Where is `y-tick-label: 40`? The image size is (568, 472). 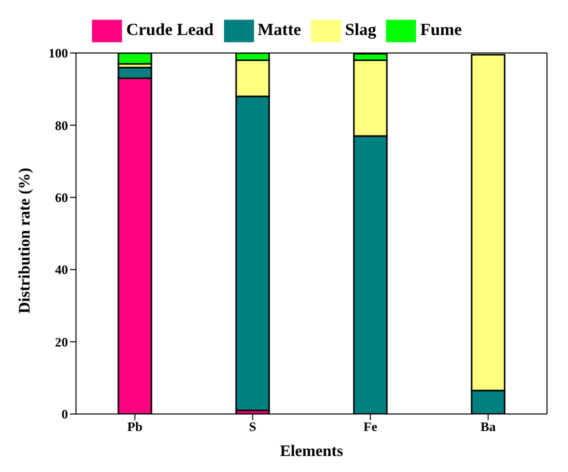 y-tick-label: 40 is located at coordinates (61, 270).